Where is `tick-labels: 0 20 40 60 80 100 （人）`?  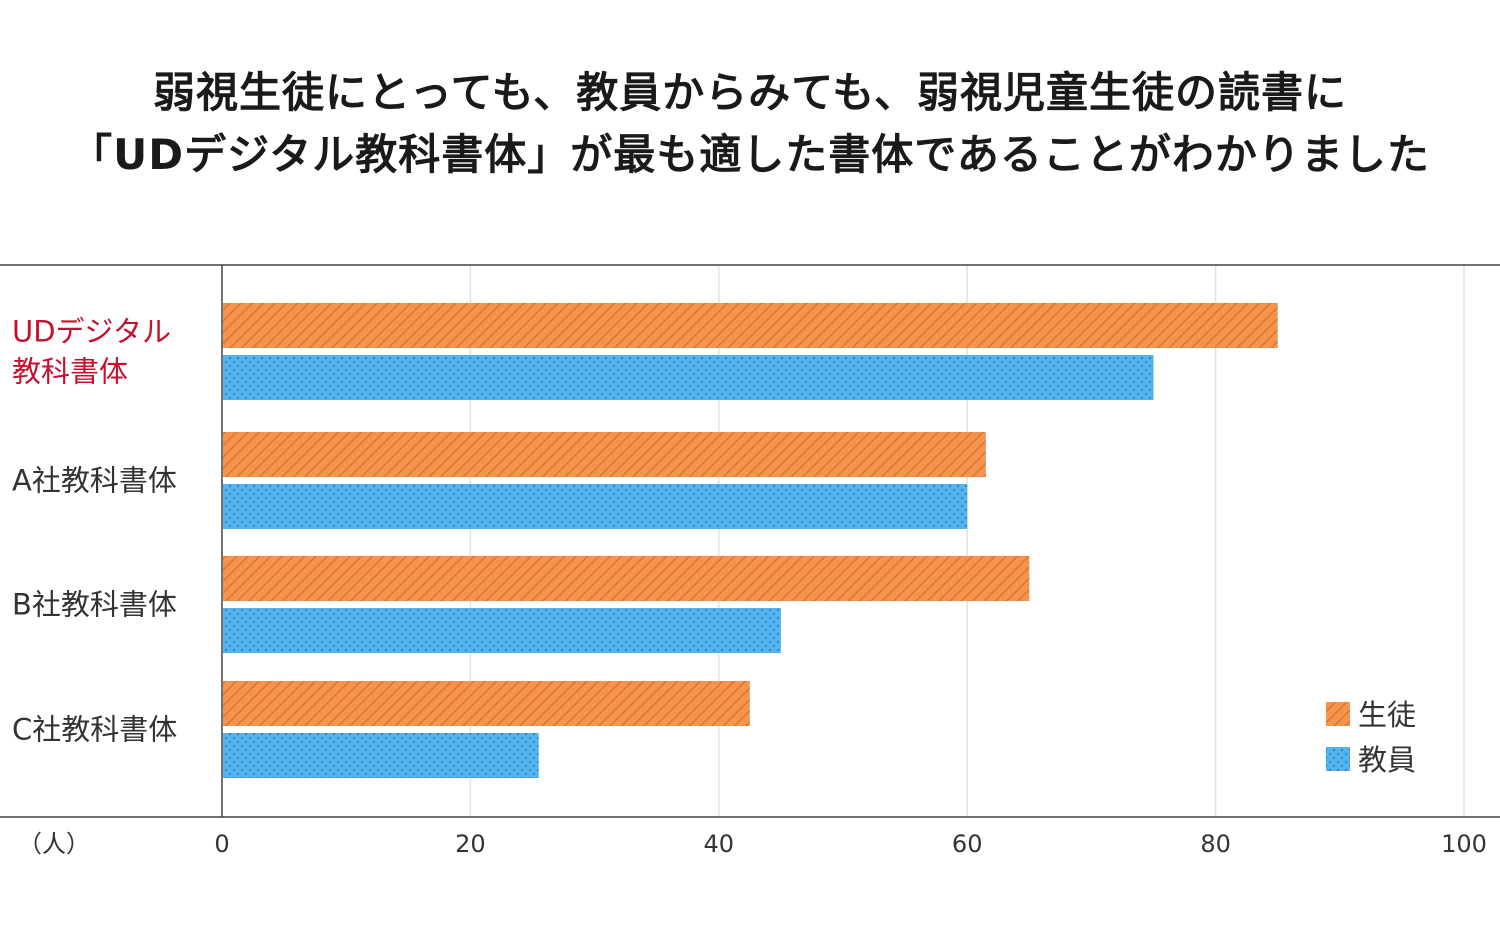 tick-labels: 0 20 40 60 80 100 （人） is located at coordinates (752, 844).